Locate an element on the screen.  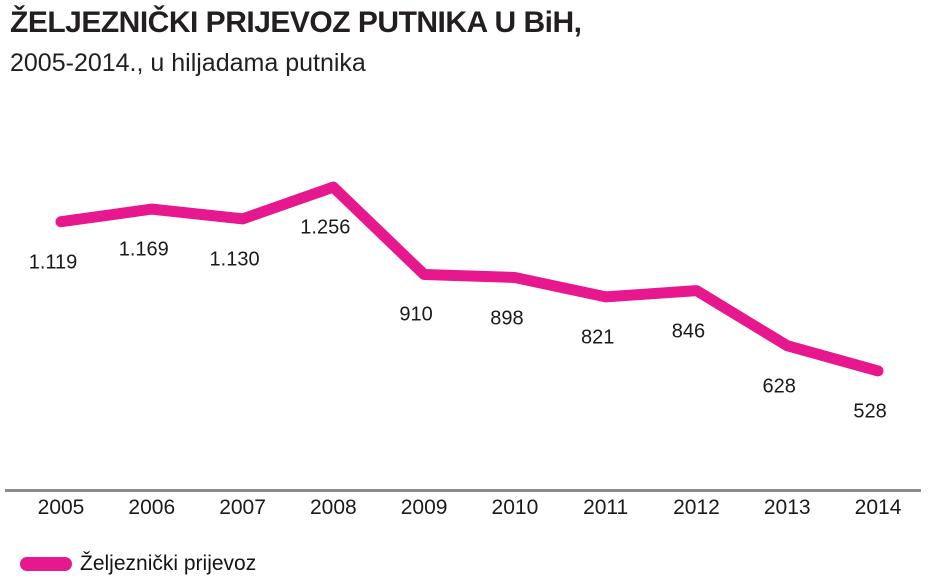
x-tick-label: 2007 is located at coordinates (242, 507).